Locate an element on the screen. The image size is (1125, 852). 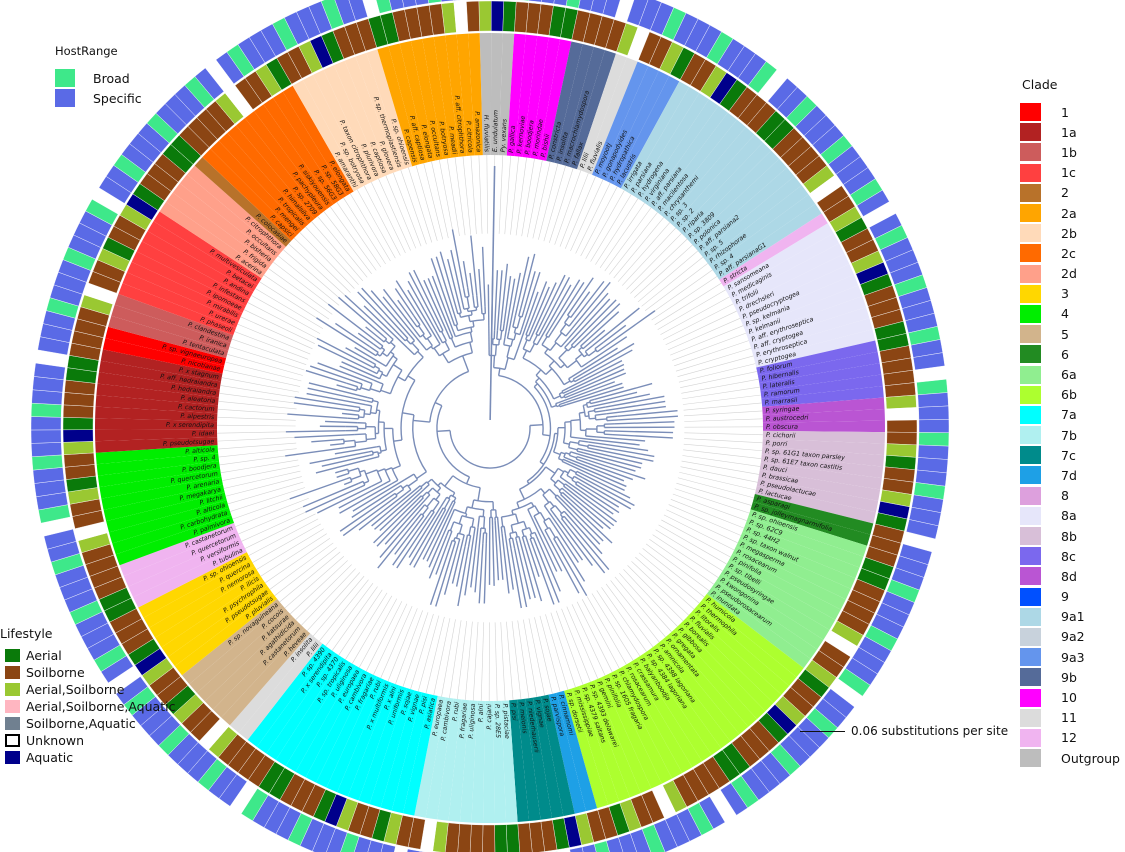
clade-legend-item: 7c is located at coordinates (1070, 455).